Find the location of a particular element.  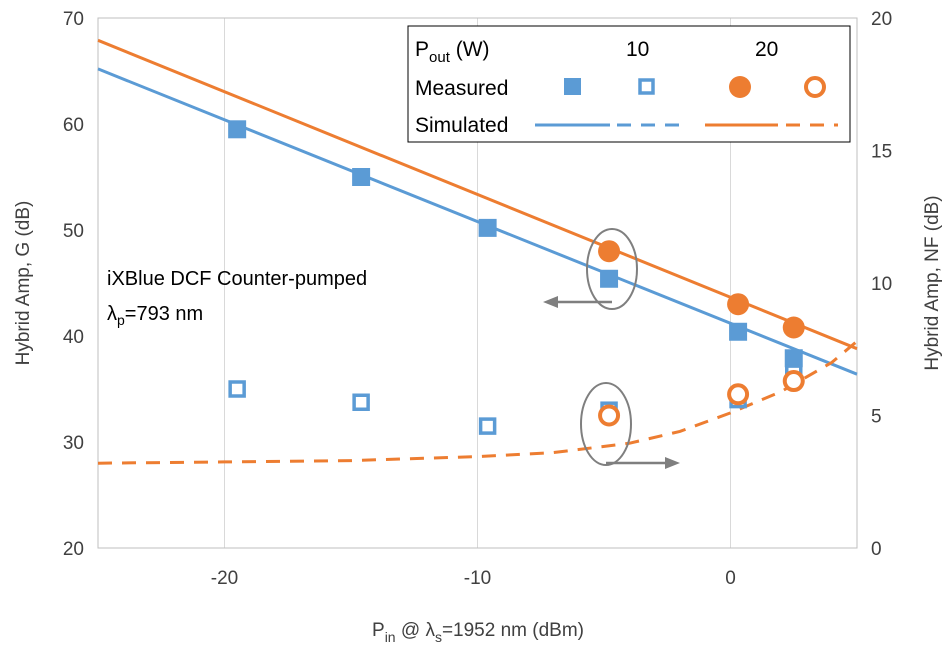

legend-box is located at coordinates (629, 84).